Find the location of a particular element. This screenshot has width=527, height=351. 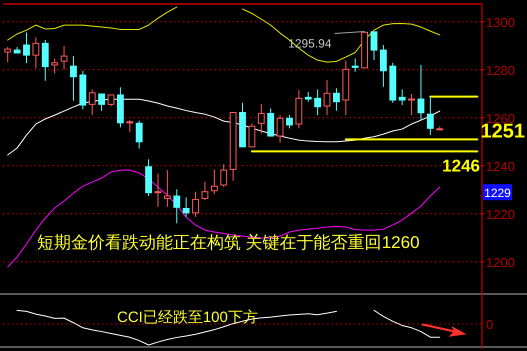

annotation: 短期金价看跌动能正在构筑 关键在于能否重回1260 is located at coordinates (228, 242).